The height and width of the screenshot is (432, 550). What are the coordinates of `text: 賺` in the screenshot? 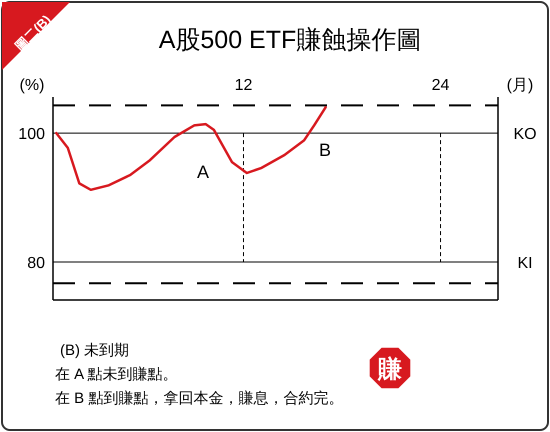 It's located at (389, 369).